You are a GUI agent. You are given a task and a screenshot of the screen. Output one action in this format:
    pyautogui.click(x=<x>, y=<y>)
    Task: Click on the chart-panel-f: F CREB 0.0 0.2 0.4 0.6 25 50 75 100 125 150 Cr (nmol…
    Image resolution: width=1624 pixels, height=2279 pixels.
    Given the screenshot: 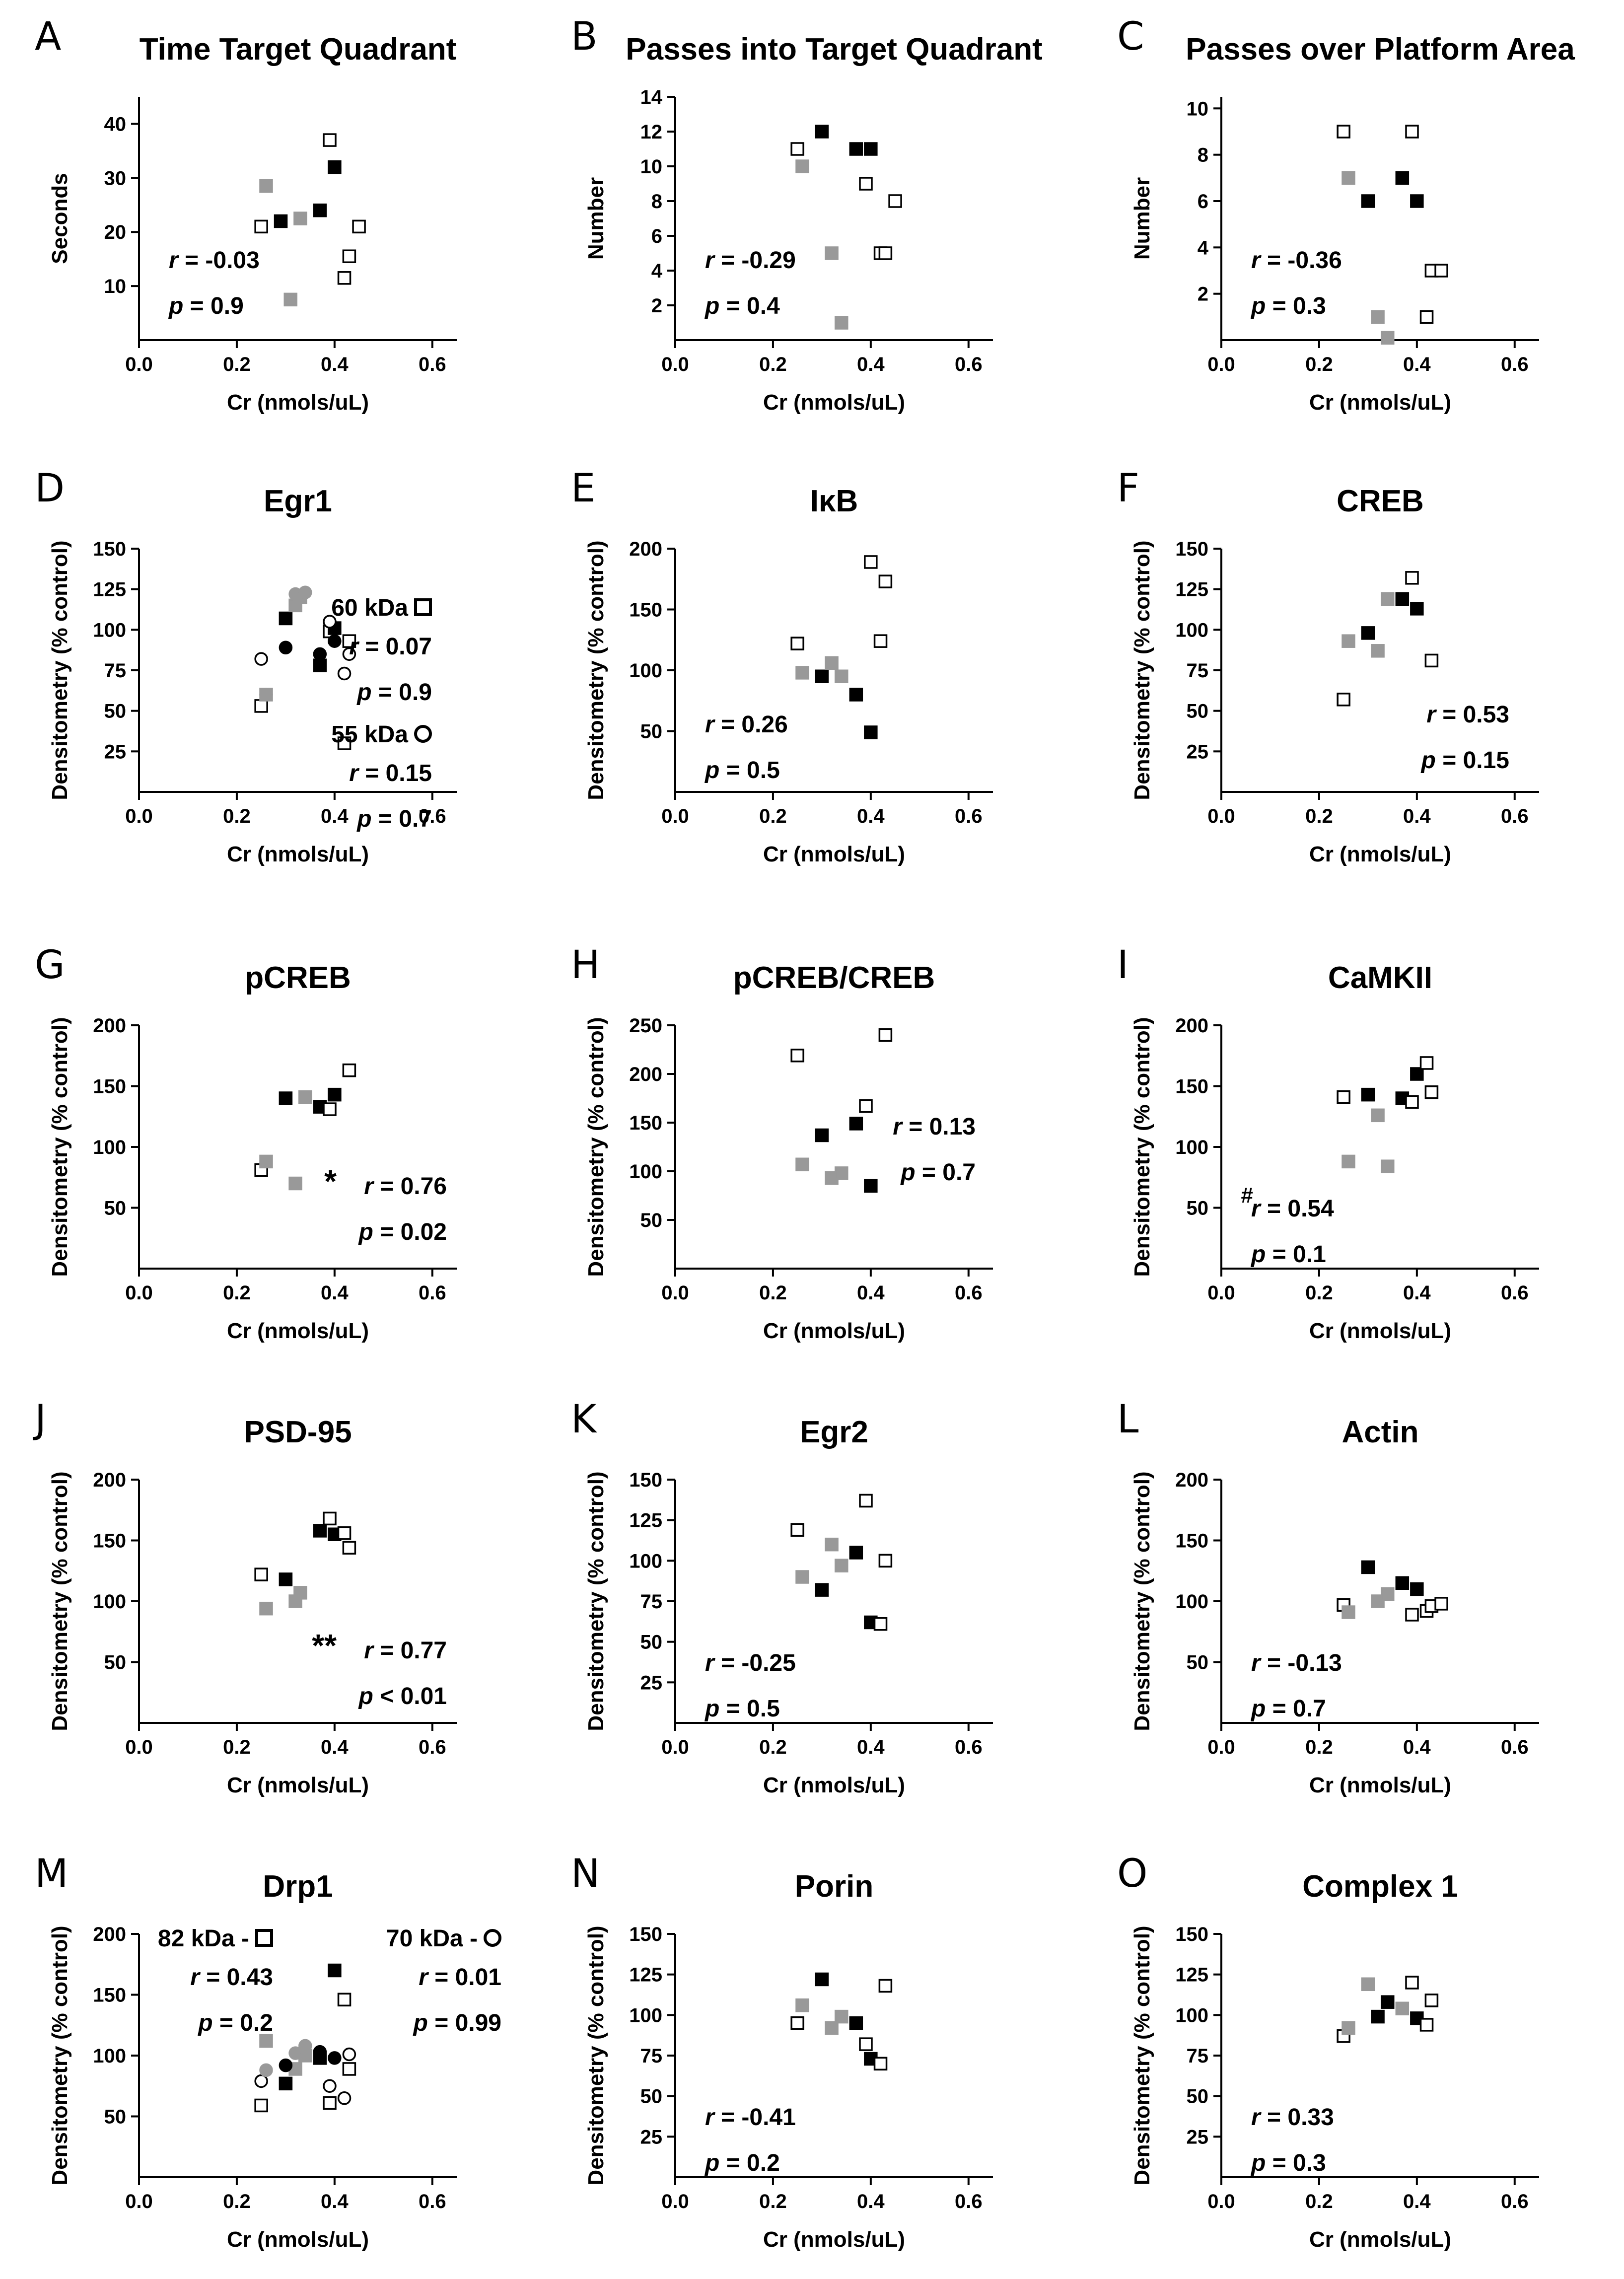 What is the action you would take?
    pyautogui.click(x=1328, y=666)
    